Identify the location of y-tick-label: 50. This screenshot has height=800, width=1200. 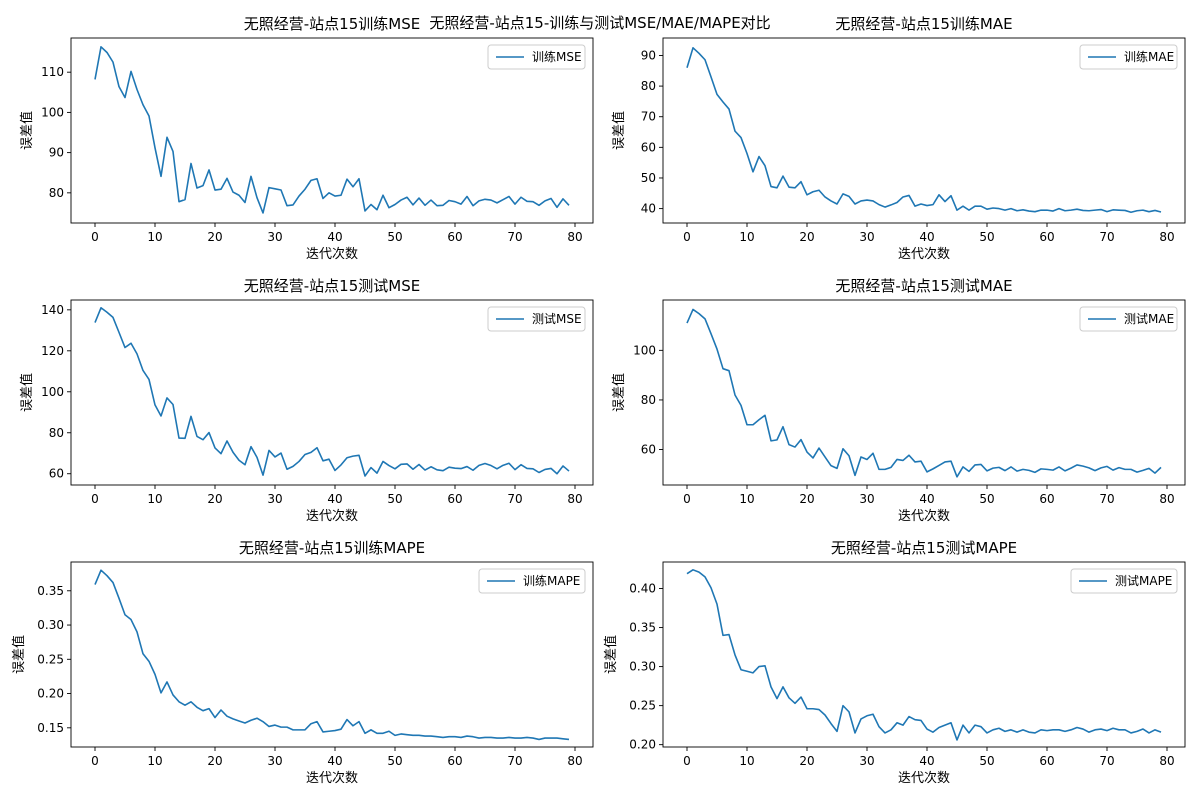
(648, 178).